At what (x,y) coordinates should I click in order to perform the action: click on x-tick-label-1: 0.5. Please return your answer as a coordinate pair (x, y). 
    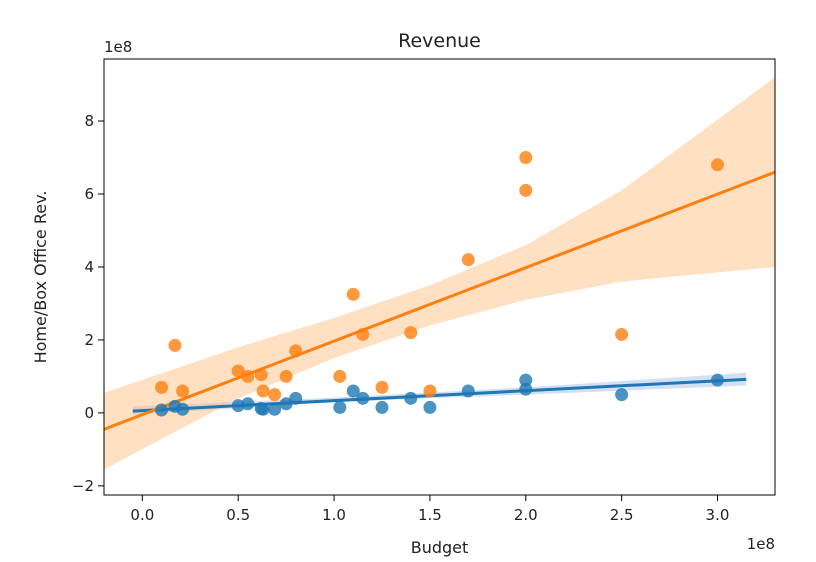
    Looking at the image, I should click on (238, 515).